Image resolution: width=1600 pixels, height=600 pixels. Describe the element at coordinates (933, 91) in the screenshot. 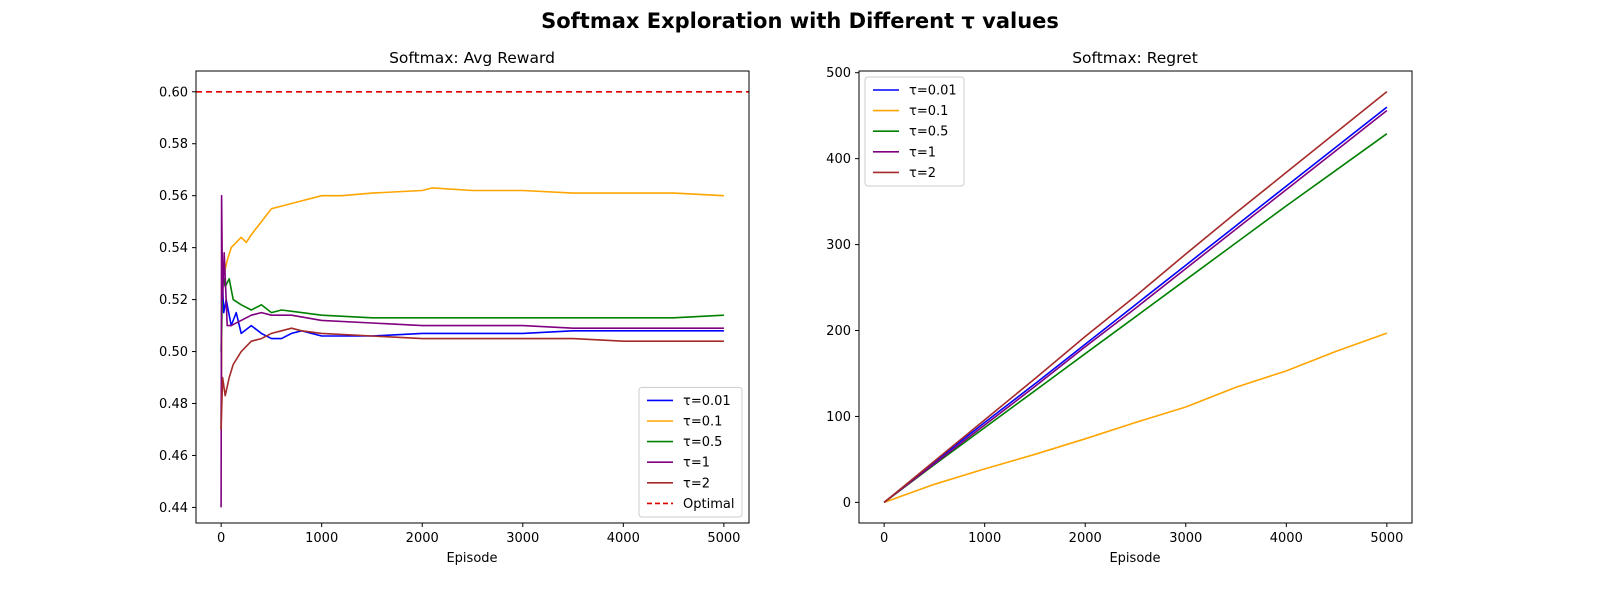

I see `regret-legend-label-0: τ=0.01` at that location.